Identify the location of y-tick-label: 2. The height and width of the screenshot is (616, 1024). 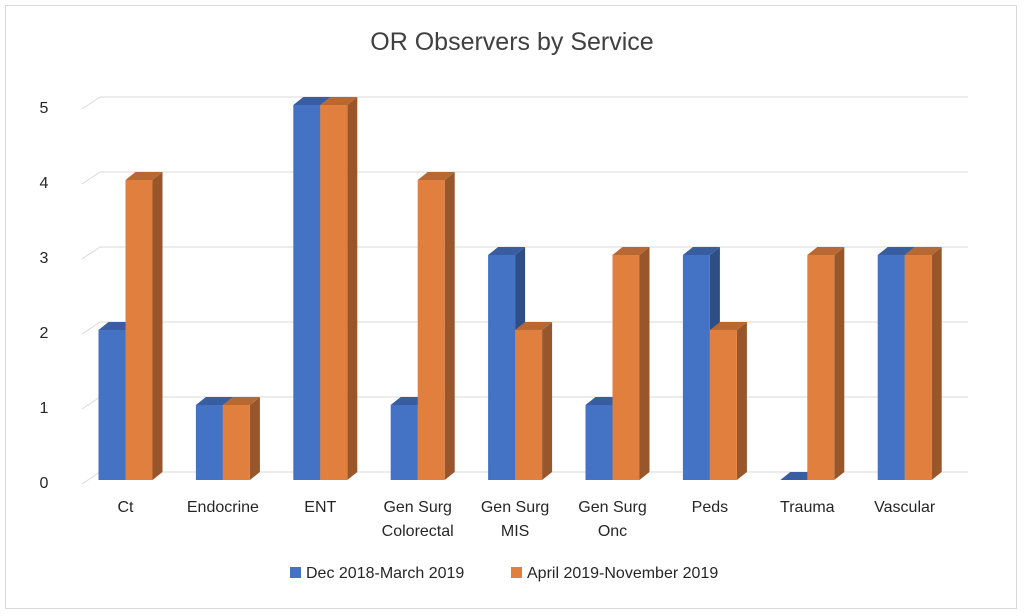
(44, 333).